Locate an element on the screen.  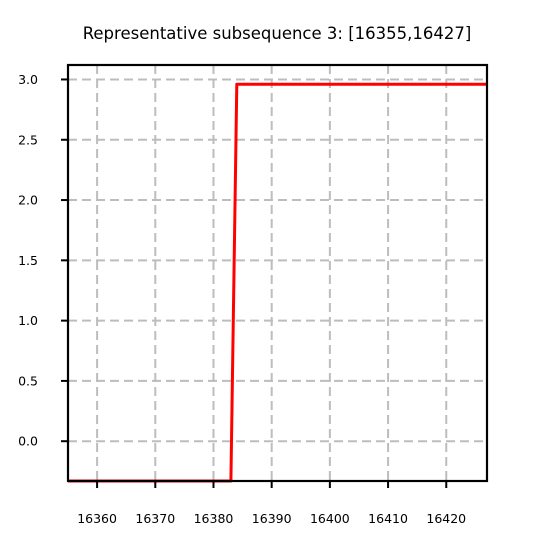
y-tick-label: 2.5 is located at coordinates (28, 139).